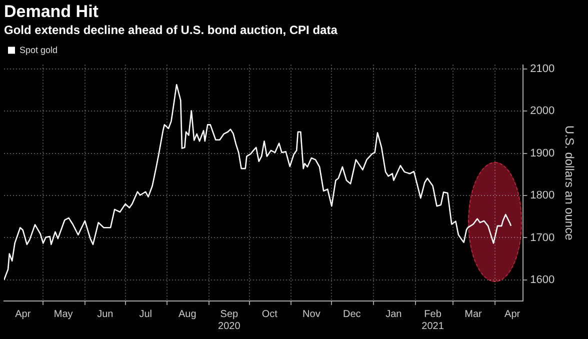  I want to click on x-tick-label: Feb 2021, so click(433, 320).